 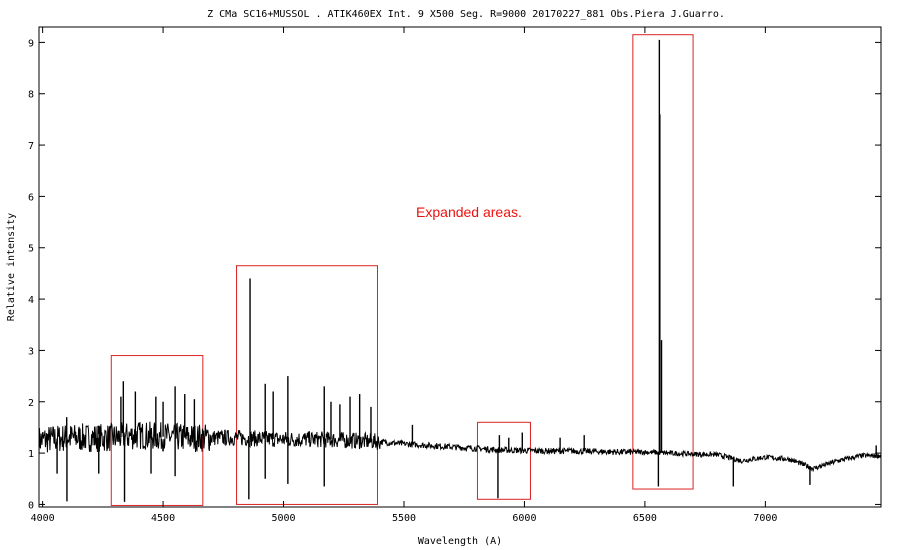 I want to click on x-tick-label-6500: 6500, so click(x=645, y=518).